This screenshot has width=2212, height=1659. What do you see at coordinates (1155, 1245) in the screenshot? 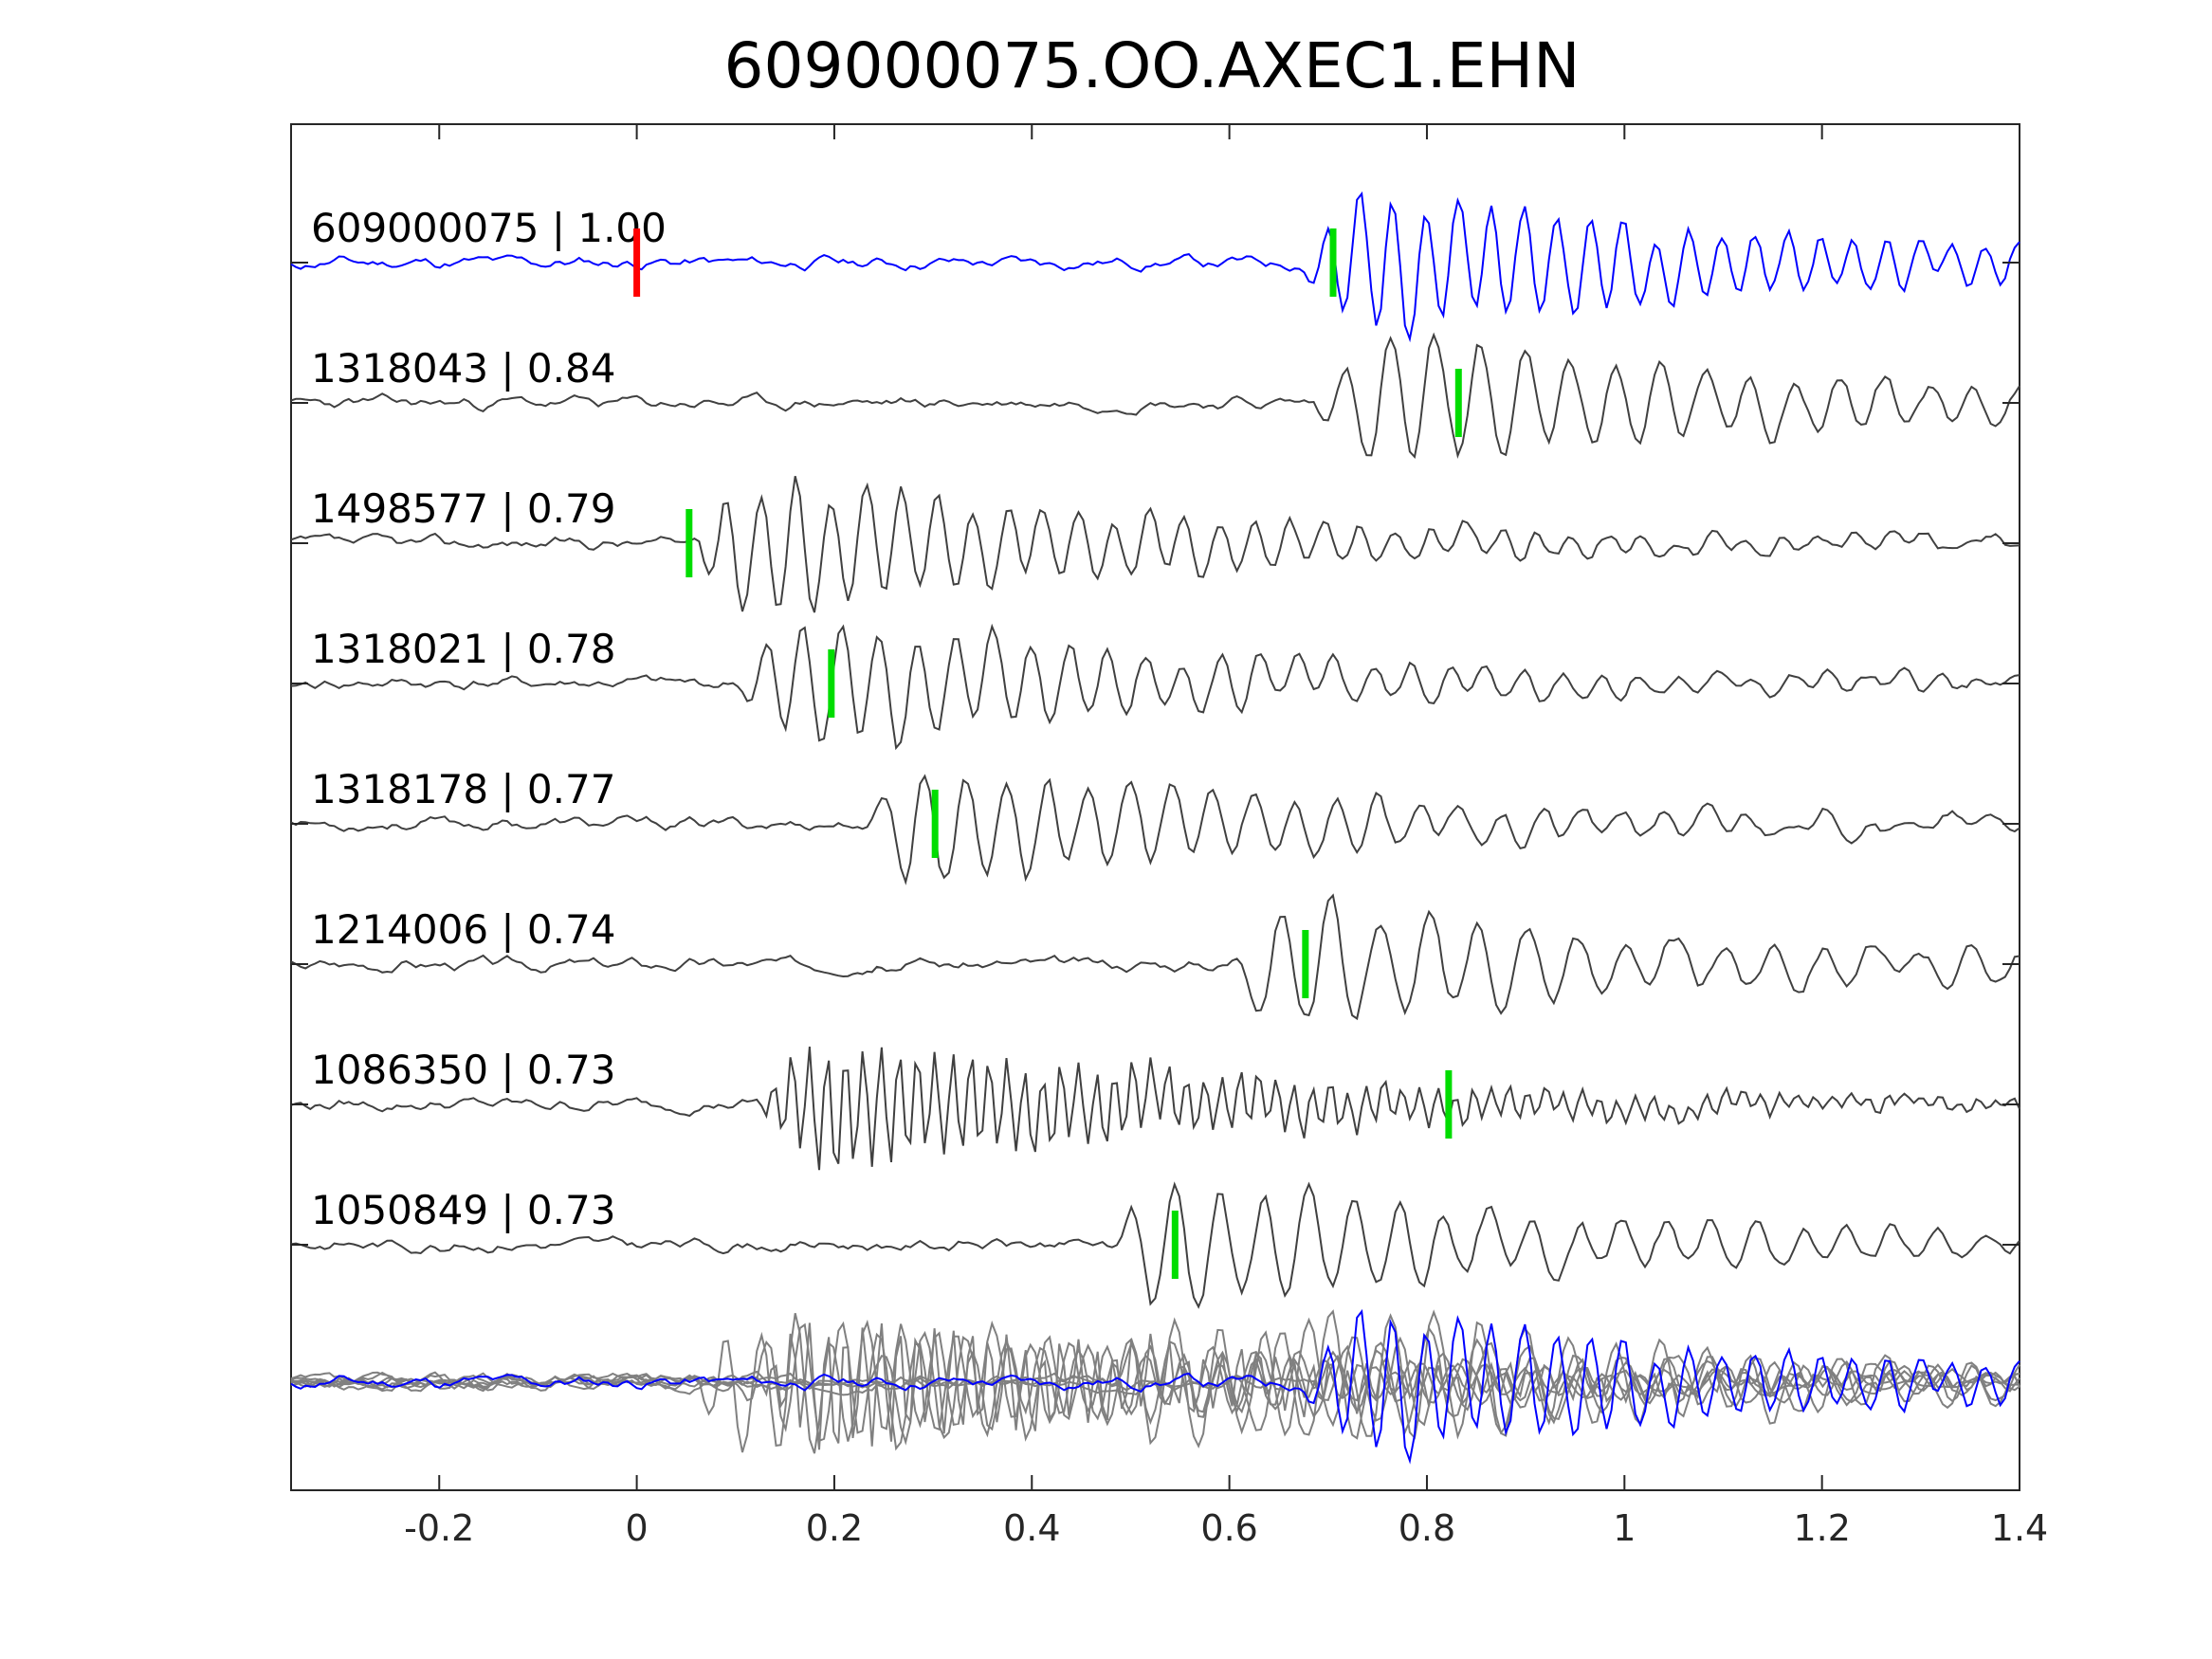
I see `trace-1050849-line` at bounding box center [1155, 1245].